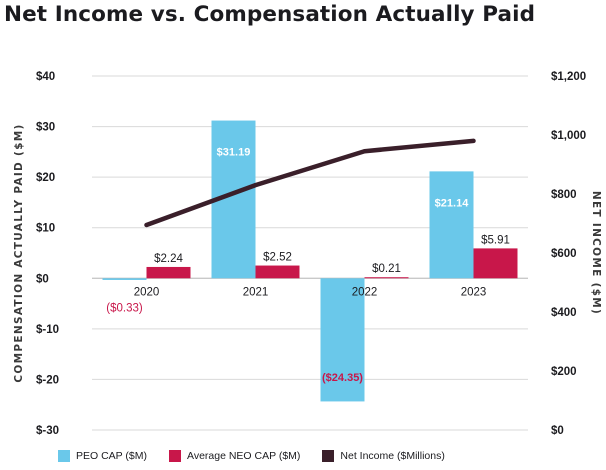  What do you see at coordinates (474, 292) in the screenshot?
I see `x-tick-label: 2023` at bounding box center [474, 292].